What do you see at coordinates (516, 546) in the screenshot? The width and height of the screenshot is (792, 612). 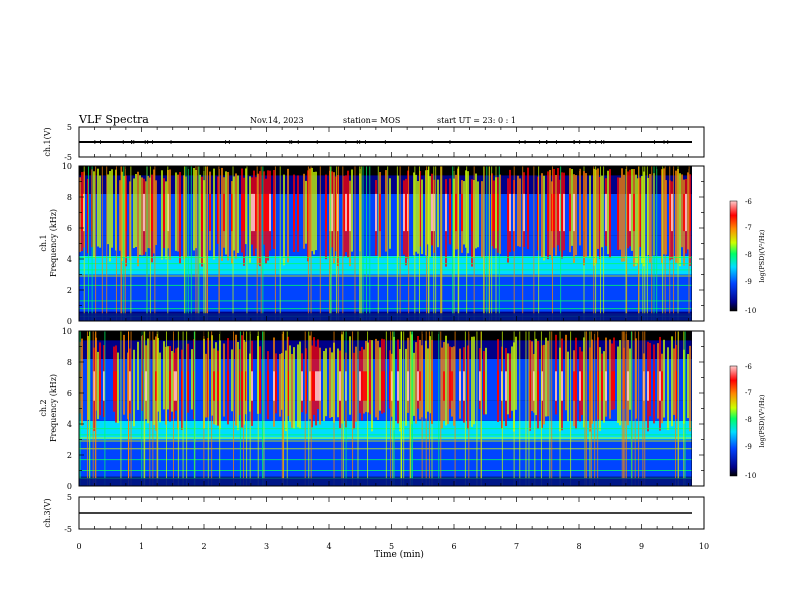 I see `x-tick-label: 7` at bounding box center [516, 546].